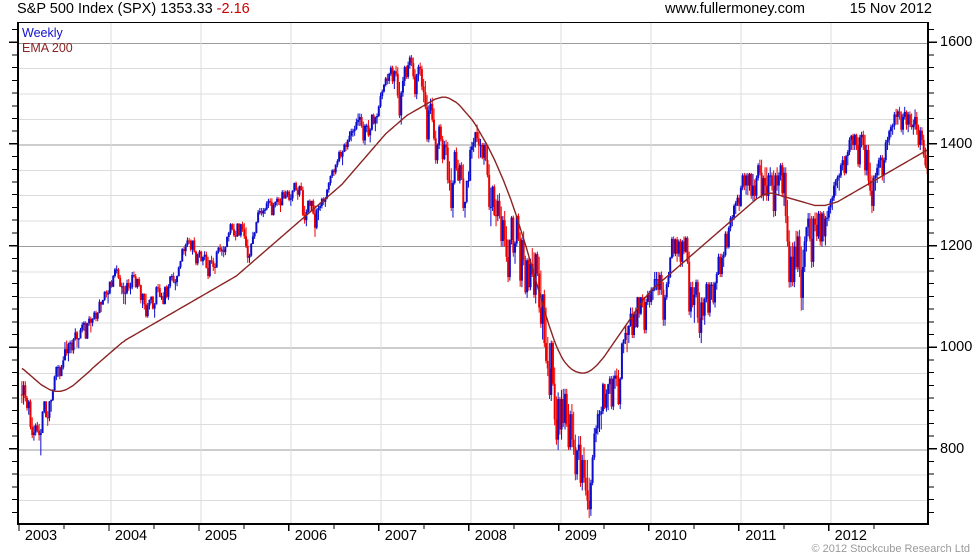 This screenshot has height=560, width=980. Describe the element at coordinates (735, 9) in the screenshot. I see `website-label: www.fullermoney.com` at that location.